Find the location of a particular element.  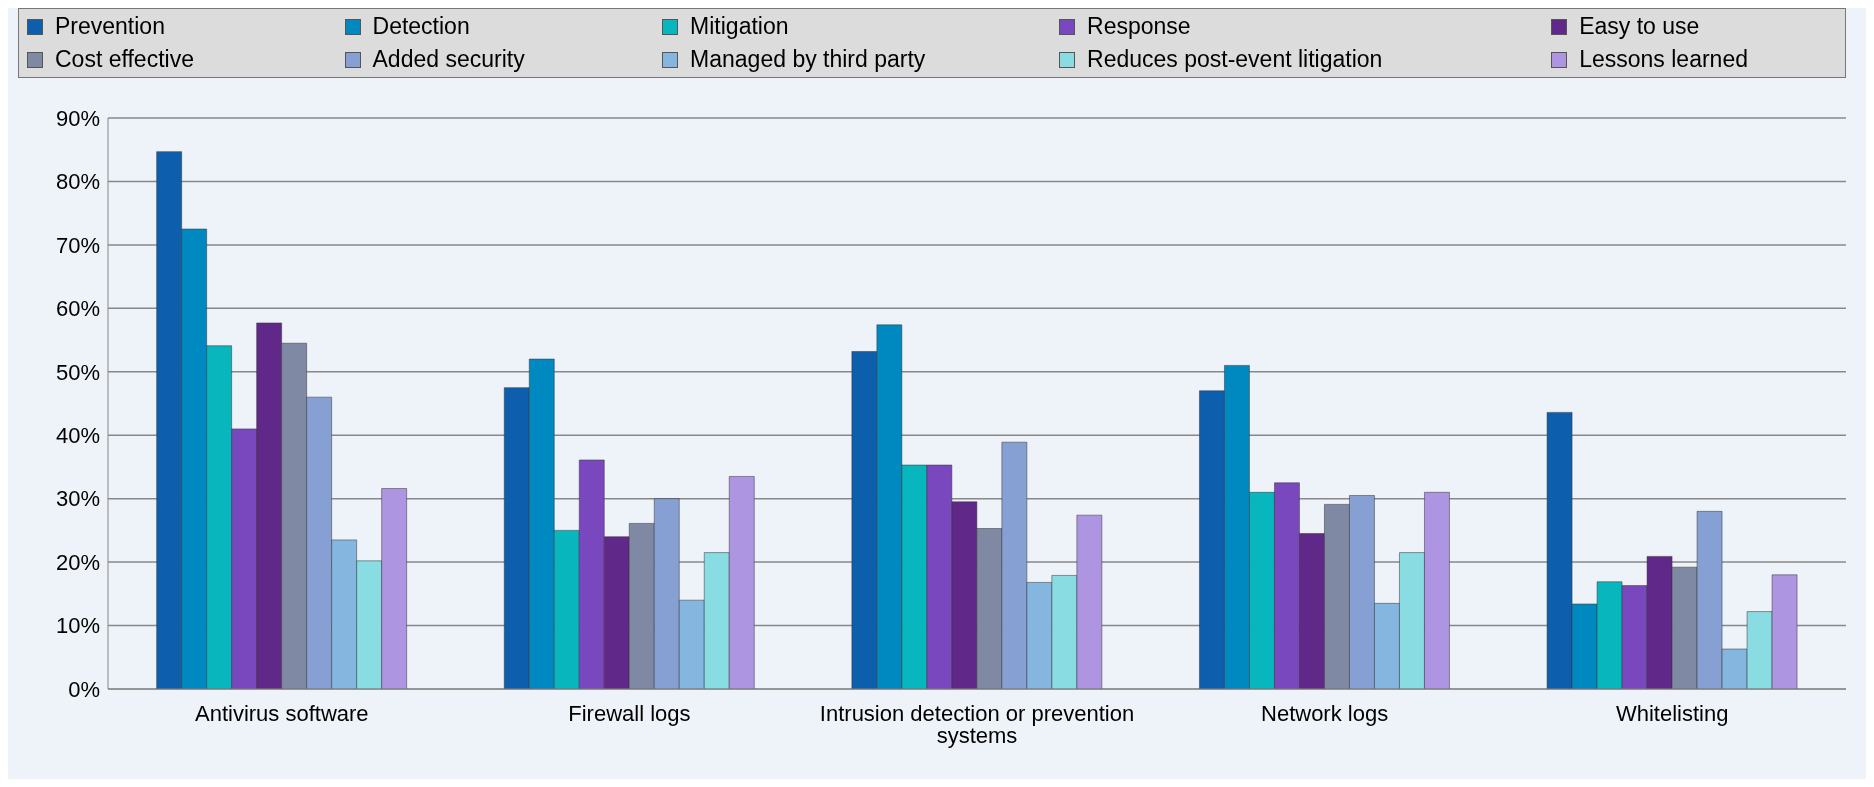

x-tick-label: Intrusion detection or prevention systems is located at coordinates (977, 724).